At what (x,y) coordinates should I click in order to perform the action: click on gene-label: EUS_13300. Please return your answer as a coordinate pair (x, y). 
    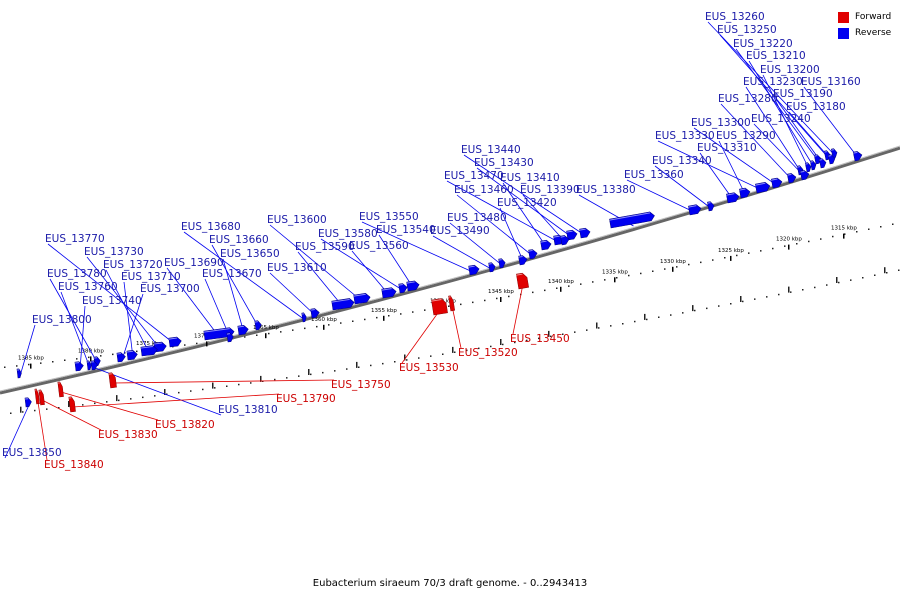
    Looking at the image, I should click on (721, 123).